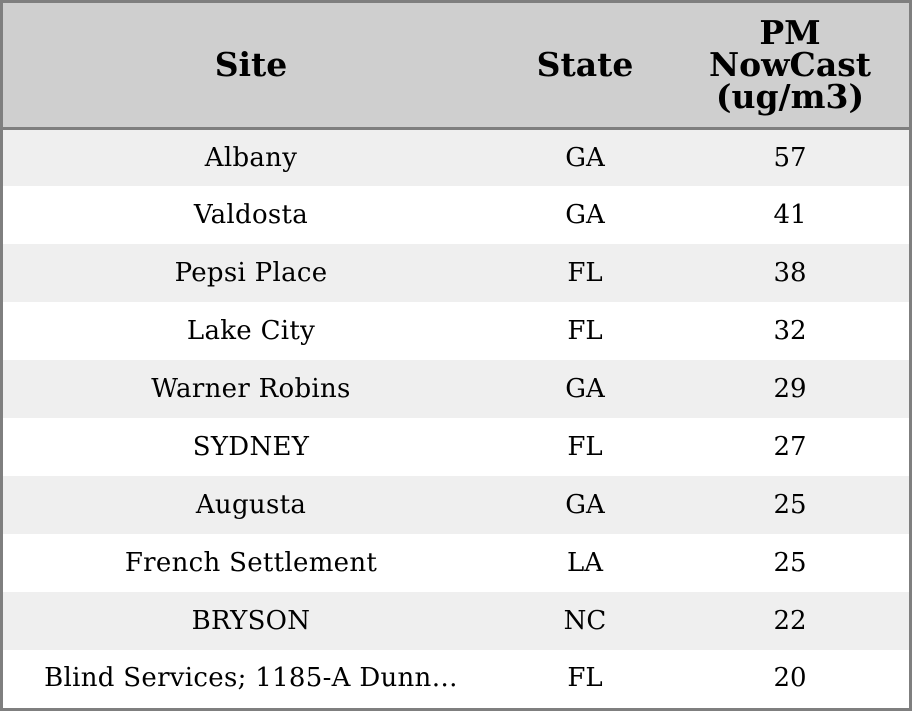 Image resolution: width=912 pixels, height=711 pixels. I want to click on site-cell: Albany, so click(251, 157).